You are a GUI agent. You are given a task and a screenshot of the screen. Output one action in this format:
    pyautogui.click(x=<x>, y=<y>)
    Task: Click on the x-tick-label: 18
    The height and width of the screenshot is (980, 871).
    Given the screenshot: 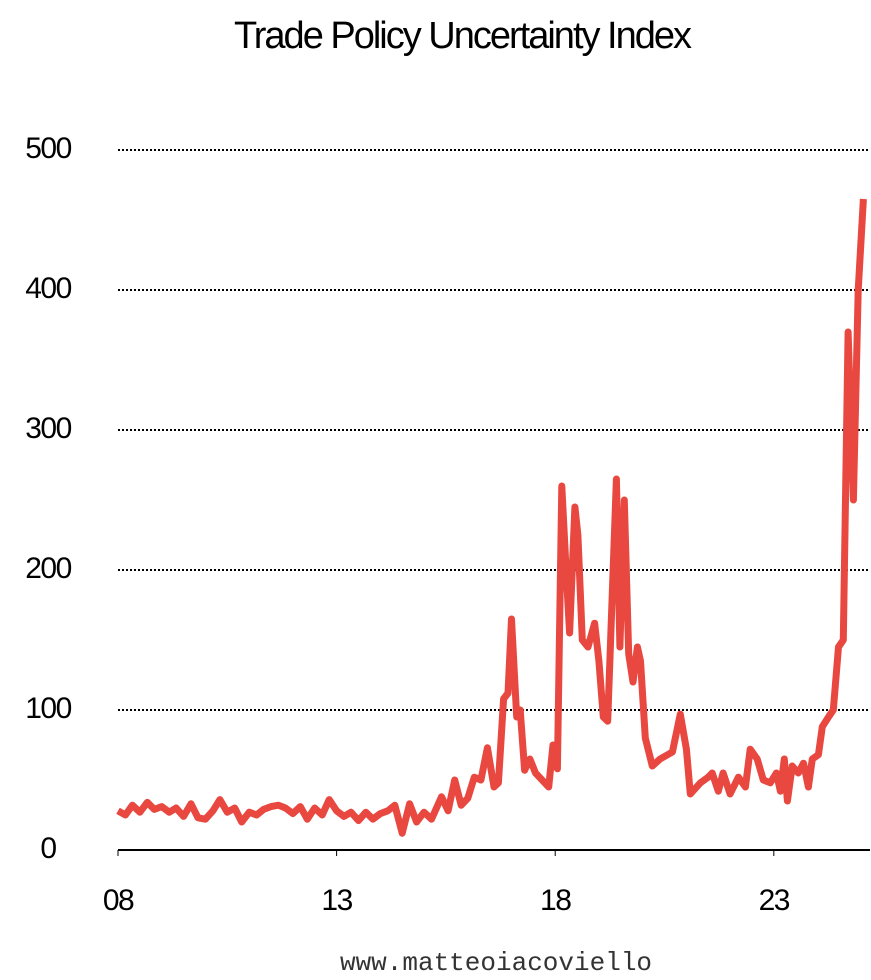 What is the action you would take?
    pyautogui.click(x=555, y=900)
    